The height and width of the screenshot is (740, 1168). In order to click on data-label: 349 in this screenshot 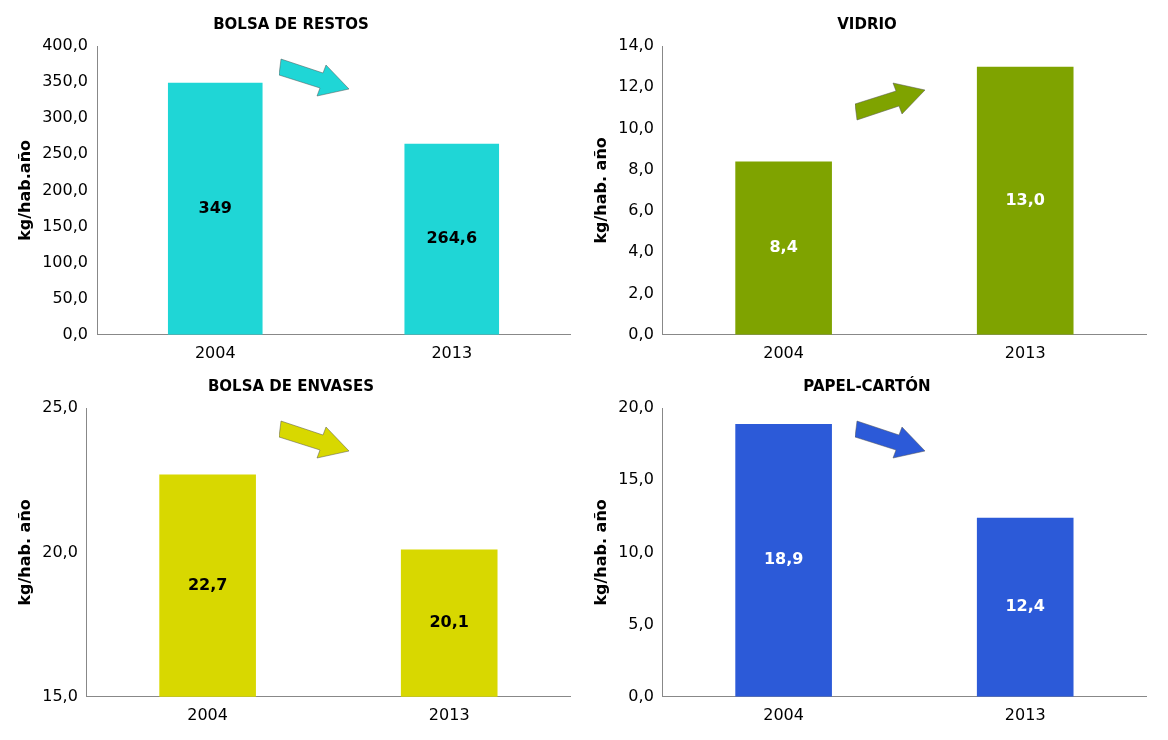, I will do `click(215, 207)`.